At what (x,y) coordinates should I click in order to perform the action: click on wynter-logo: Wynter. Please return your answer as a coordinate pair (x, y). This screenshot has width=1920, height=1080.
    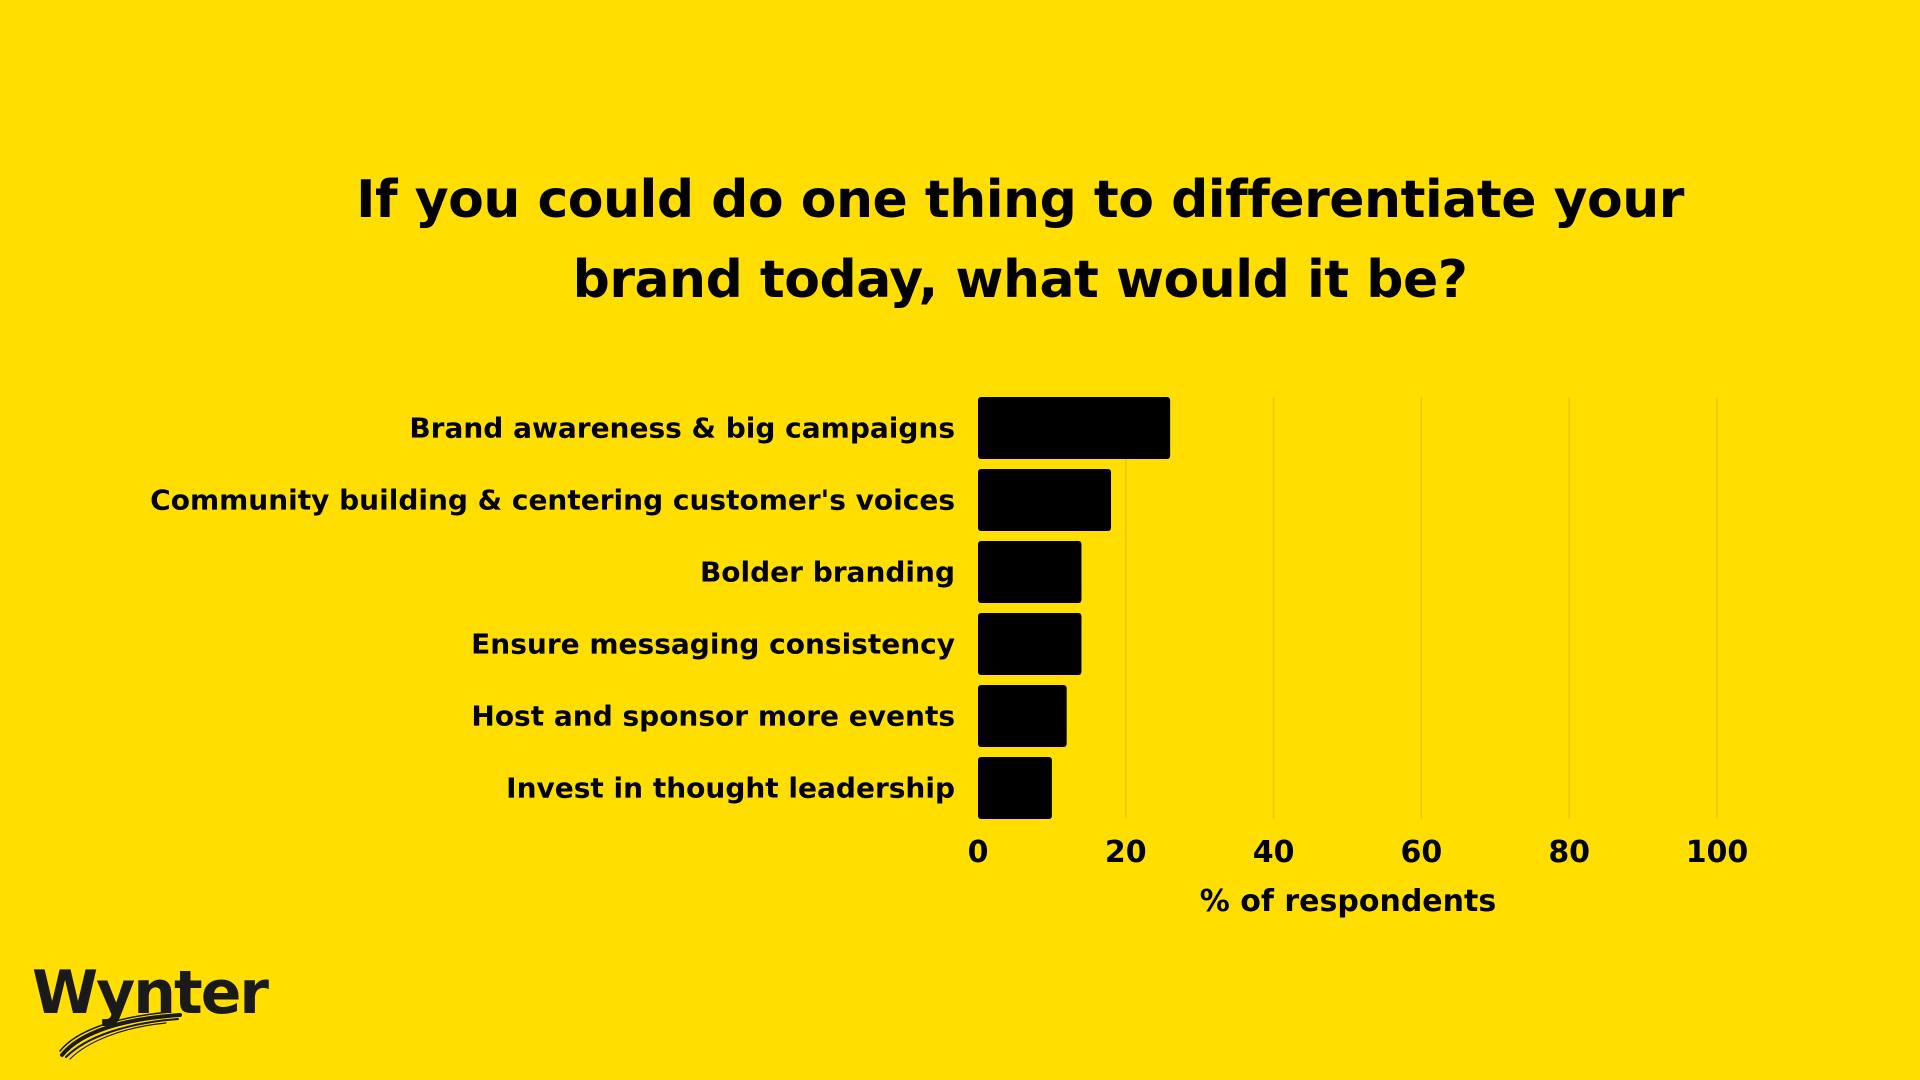
    Looking at the image, I should click on (151, 1009).